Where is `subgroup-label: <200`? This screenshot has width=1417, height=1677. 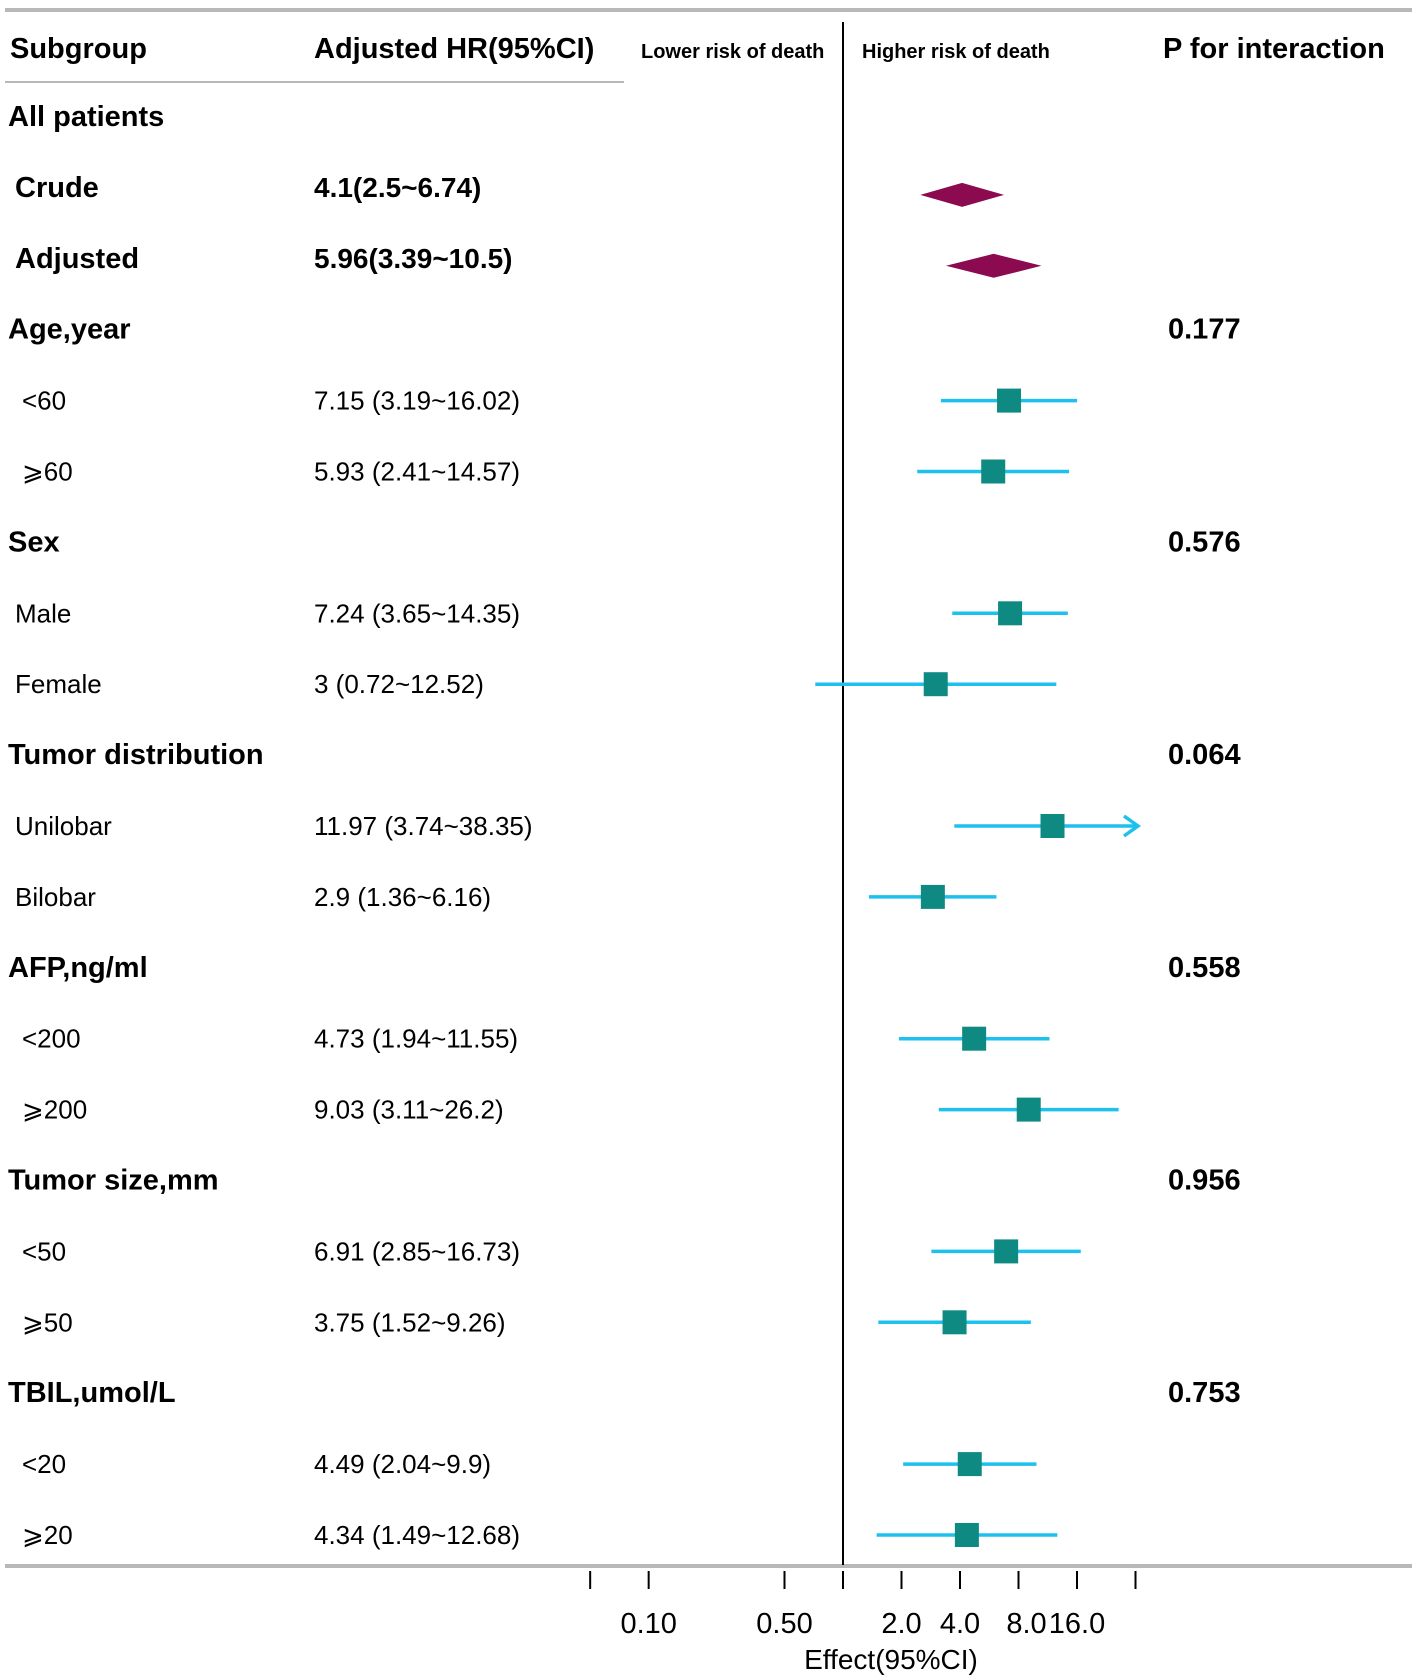
subgroup-label: <200 is located at coordinates (51, 1039).